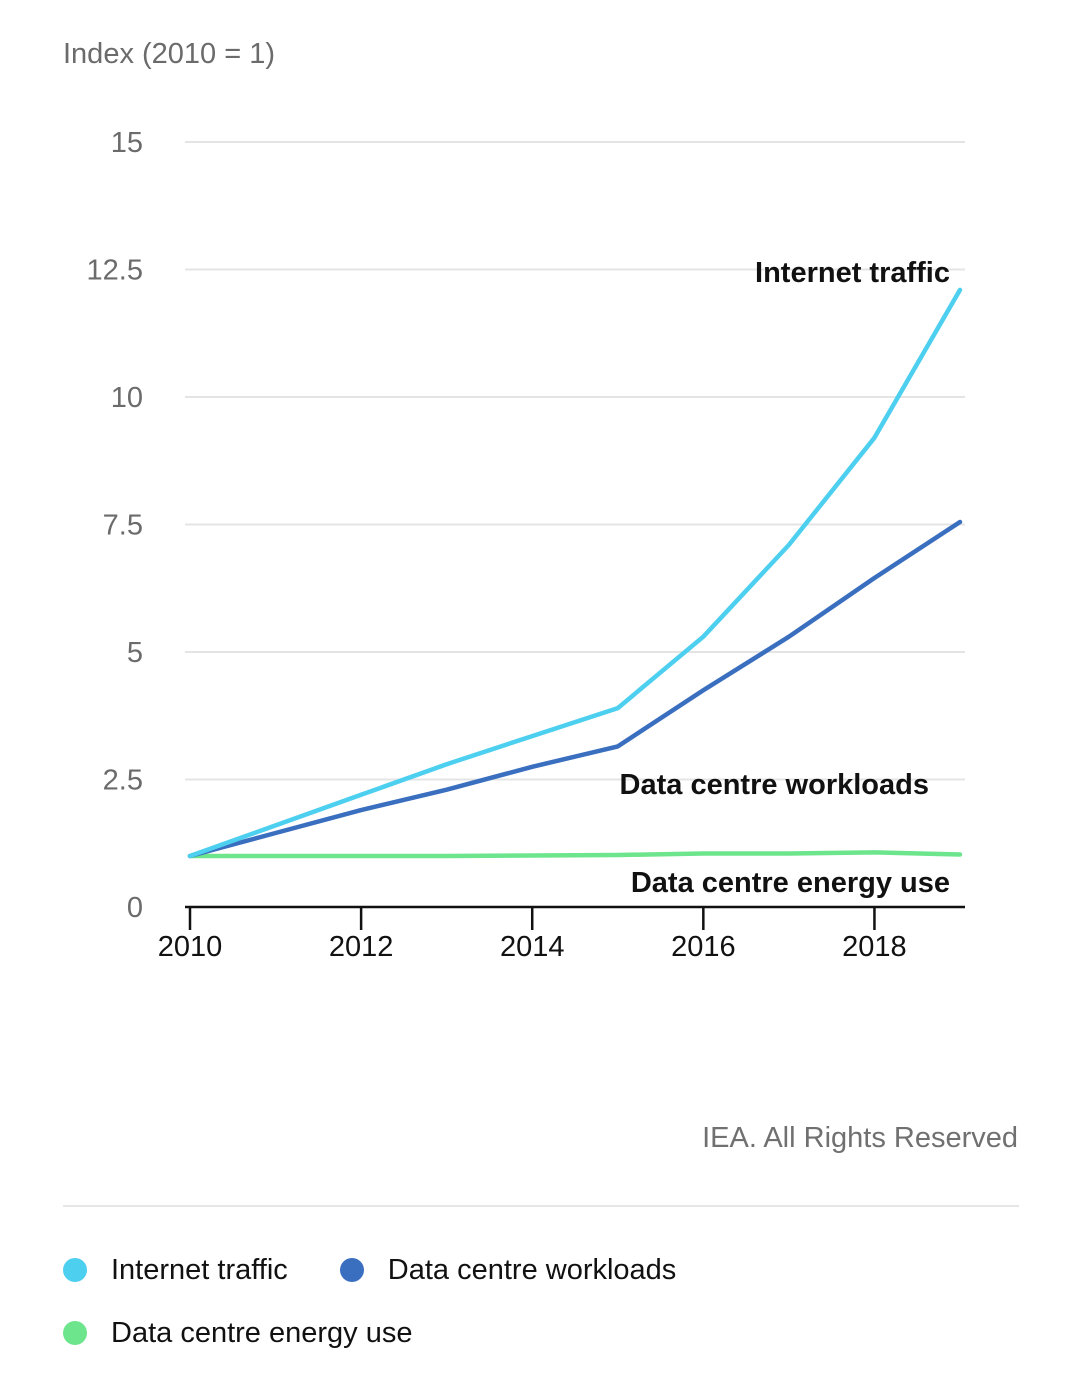 The height and width of the screenshot is (1393, 1073). Describe the element at coordinates (127, 398) in the screenshot. I see `y-tick-label: 10` at that location.